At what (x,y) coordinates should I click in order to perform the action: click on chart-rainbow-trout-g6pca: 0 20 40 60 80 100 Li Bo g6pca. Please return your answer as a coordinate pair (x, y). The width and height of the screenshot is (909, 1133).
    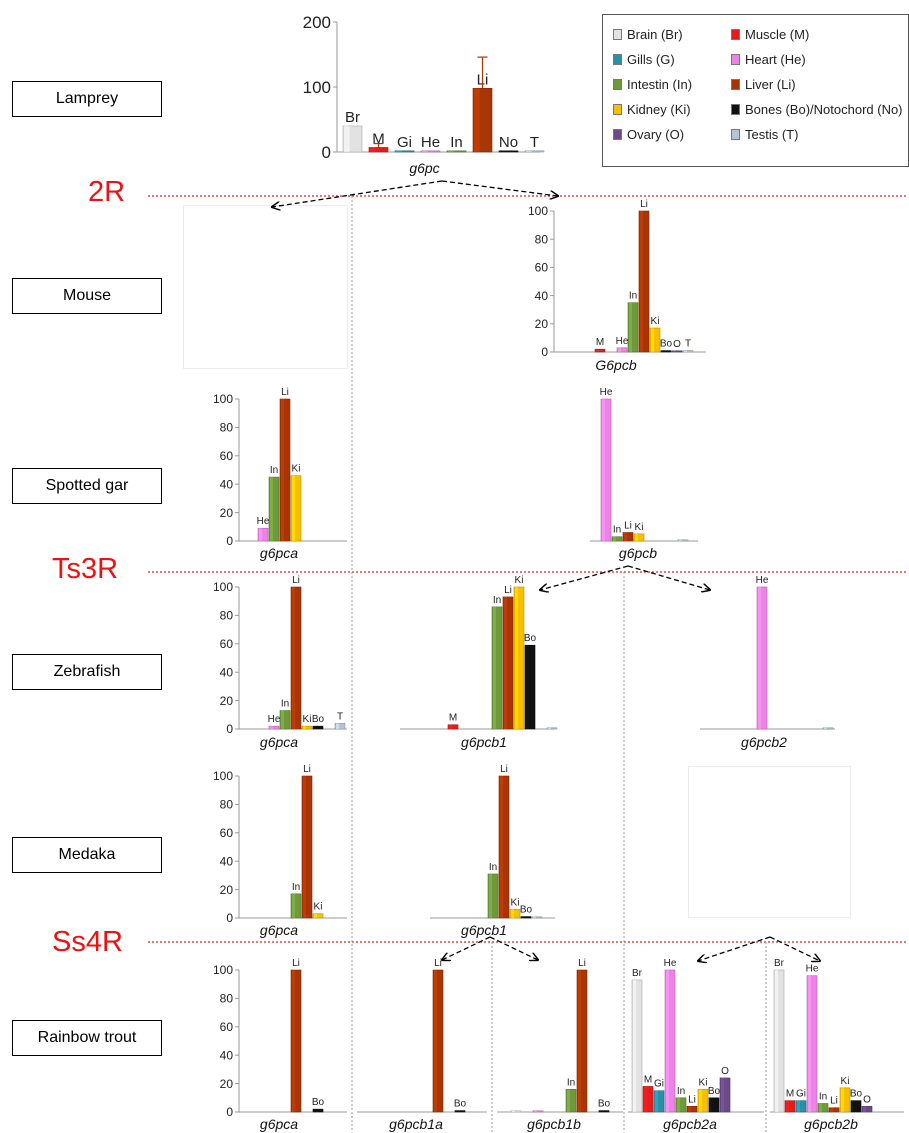
    Looking at the image, I should click on (280, 1045).